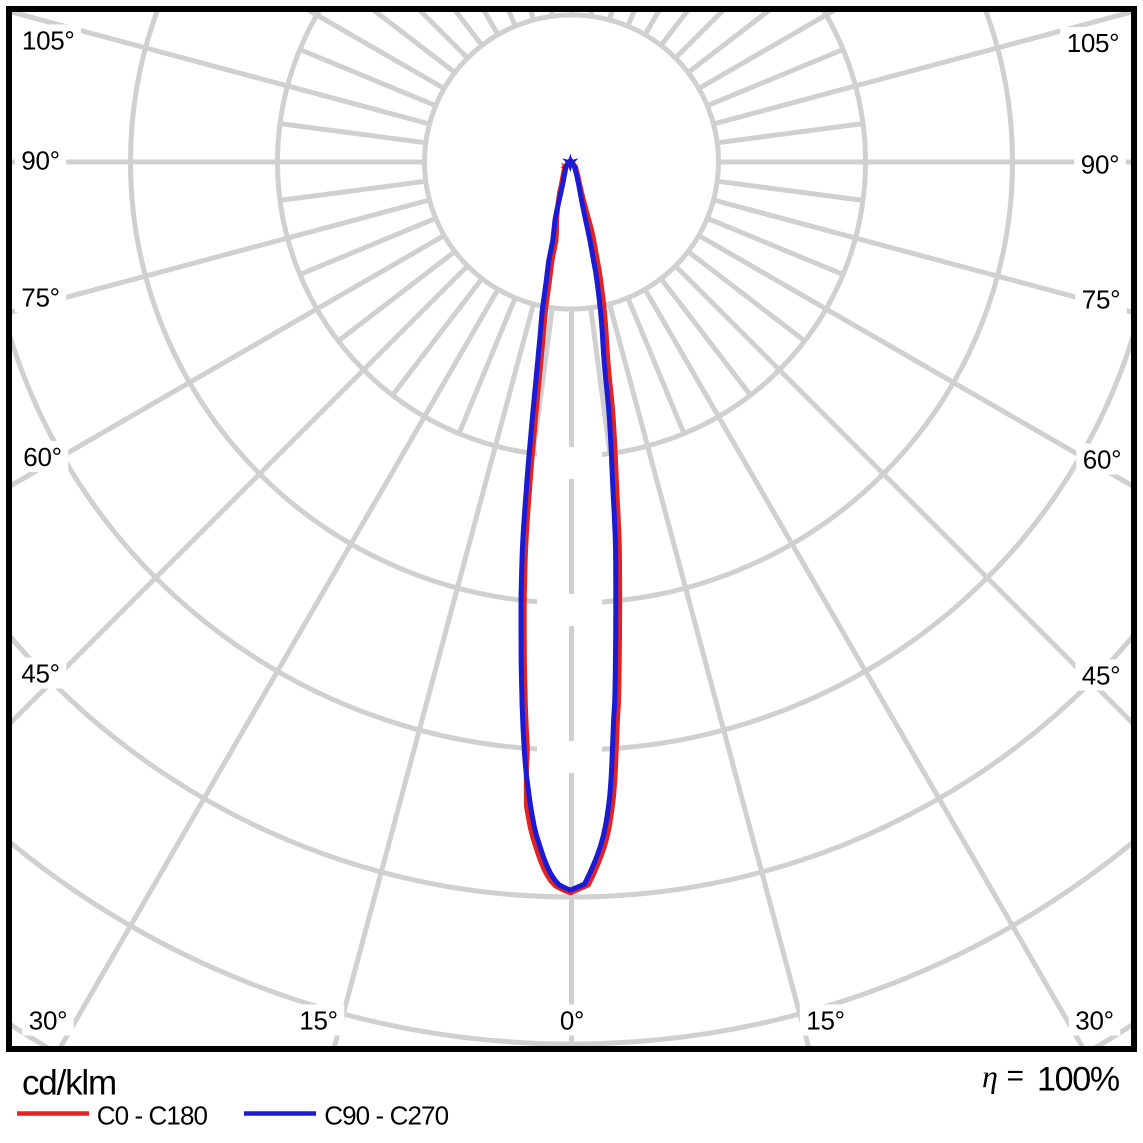 The width and height of the screenshot is (1143, 1143). I want to click on svg-text: C90 - C270, so click(386, 1116).